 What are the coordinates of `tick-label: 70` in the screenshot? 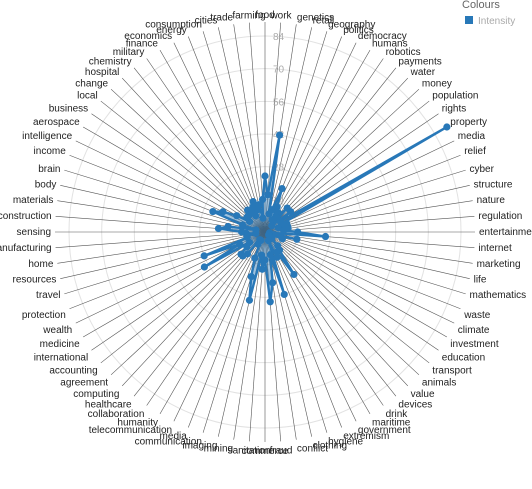 It's located at (279, 70).